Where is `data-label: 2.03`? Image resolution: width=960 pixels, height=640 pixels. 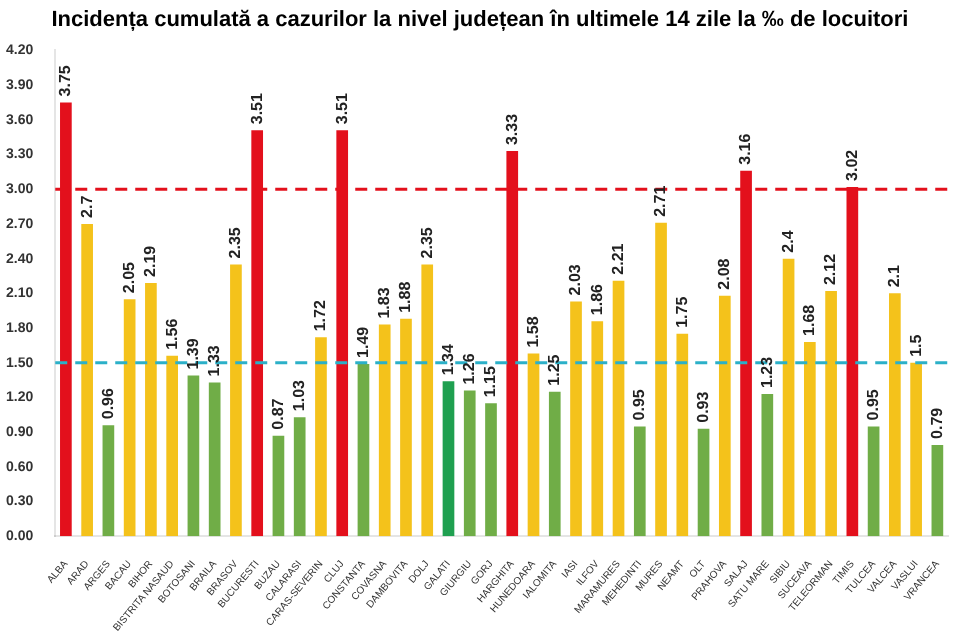
data-label: 2.03 is located at coordinates (575, 279).